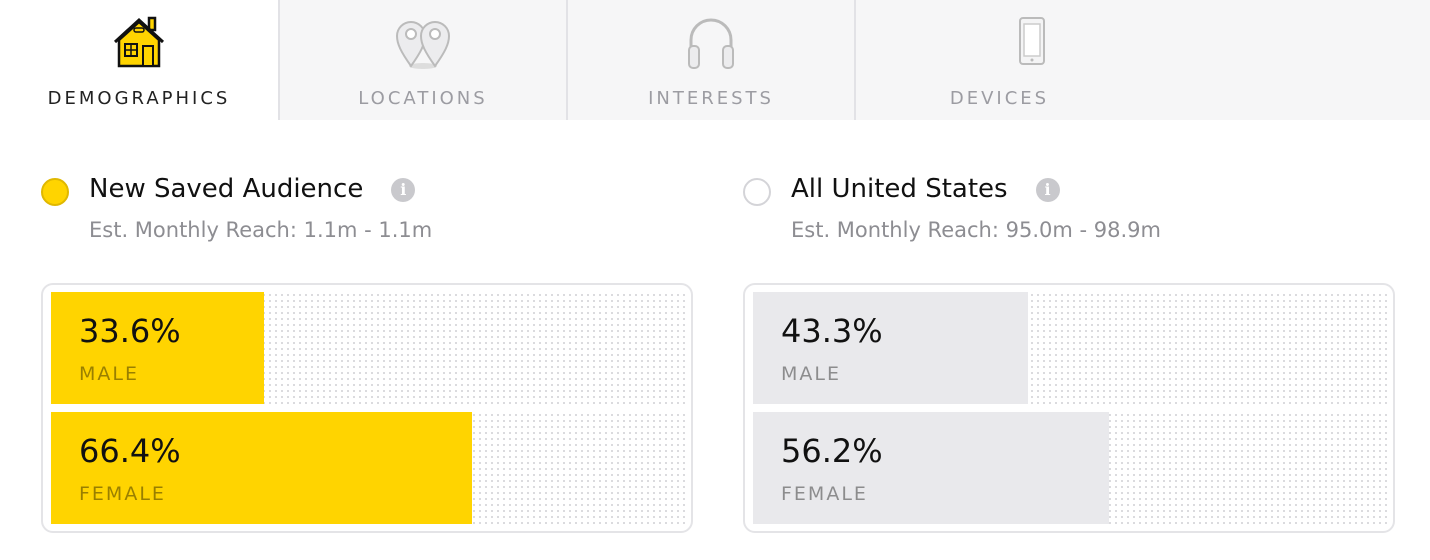 This screenshot has height=560, width=1430. Describe the element at coordinates (899, 189) in the screenshot. I see `audience-title: All United States` at that location.